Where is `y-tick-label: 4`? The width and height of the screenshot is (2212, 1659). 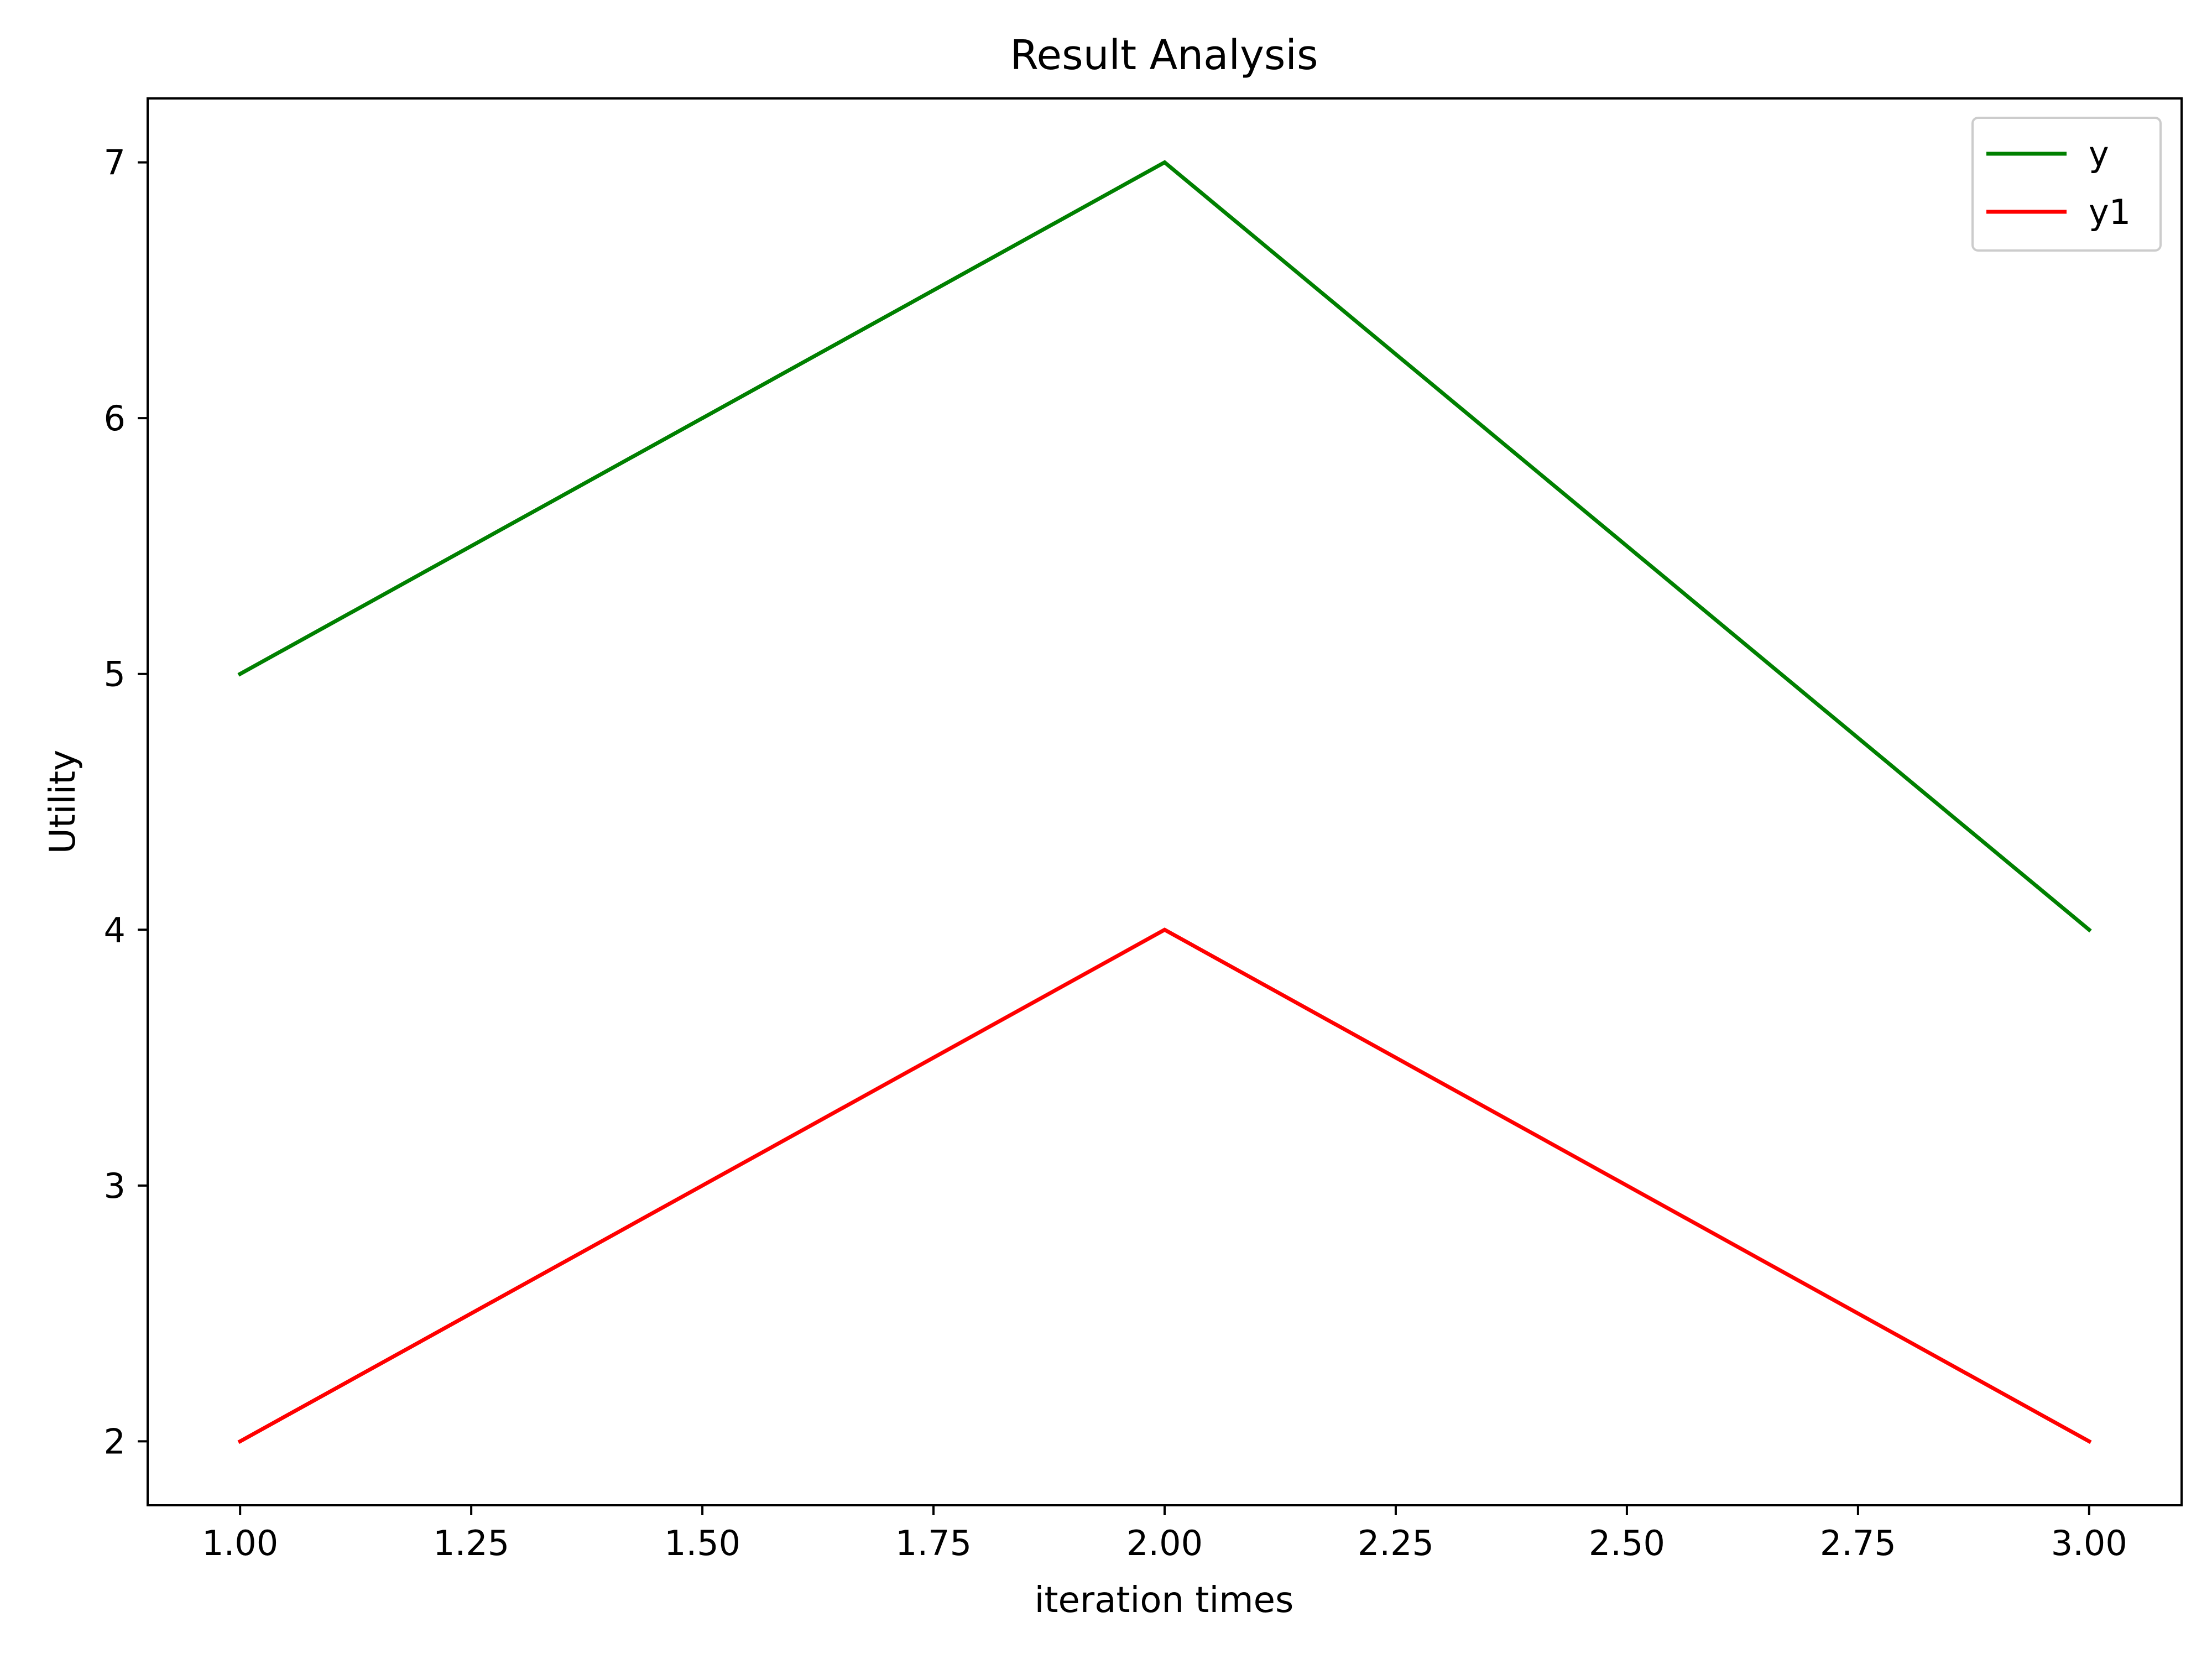 y-tick-label: 4 is located at coordinates (115, 930).